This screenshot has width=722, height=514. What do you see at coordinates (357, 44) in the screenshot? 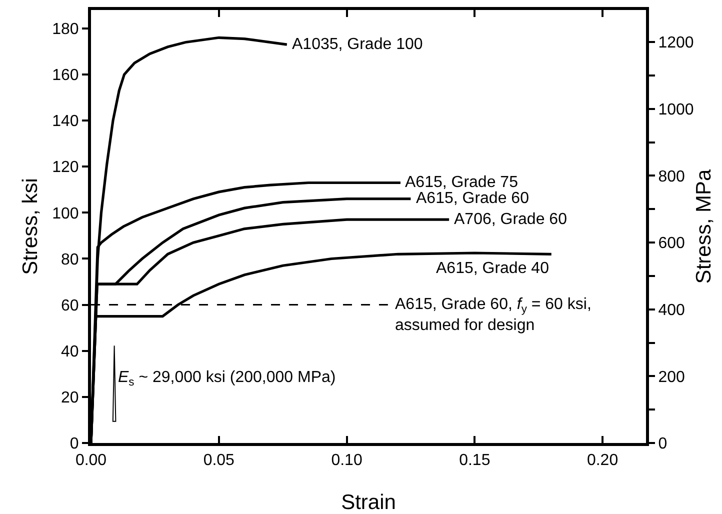
I see `legend-label: A1035, Grade 100` at bounding box center [357, 44].